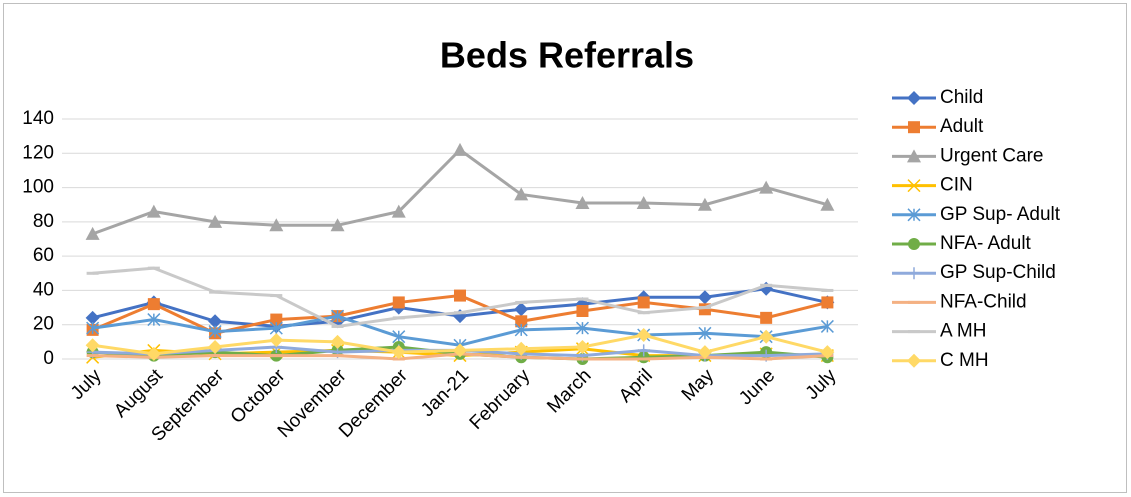 The width and height of the screenshot is (1131, 497). I want to click on chart-title: Beds Referrals, so click(567, 55).